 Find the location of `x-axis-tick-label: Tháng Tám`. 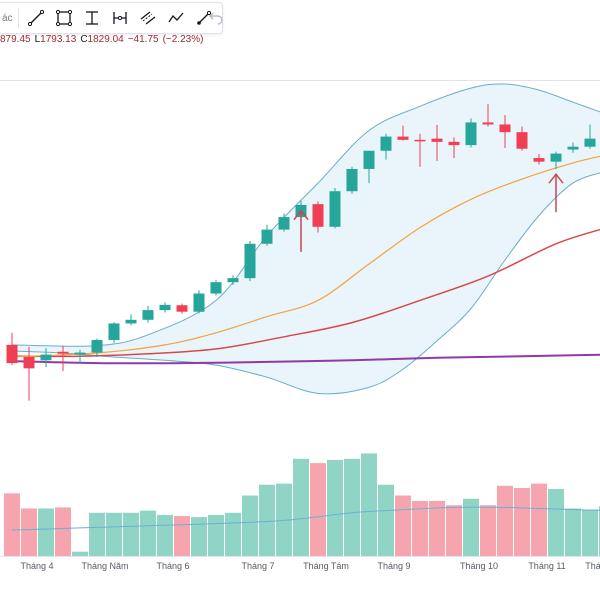

x-axis-tick-label: Tháng Tám is located at coordinates (326, 566).